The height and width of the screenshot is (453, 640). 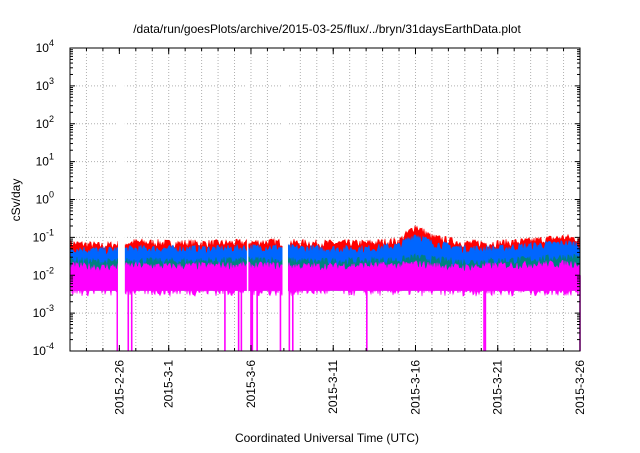 I want to click on x-tick-label: 2015-3-26, so click(x=580, y=387).